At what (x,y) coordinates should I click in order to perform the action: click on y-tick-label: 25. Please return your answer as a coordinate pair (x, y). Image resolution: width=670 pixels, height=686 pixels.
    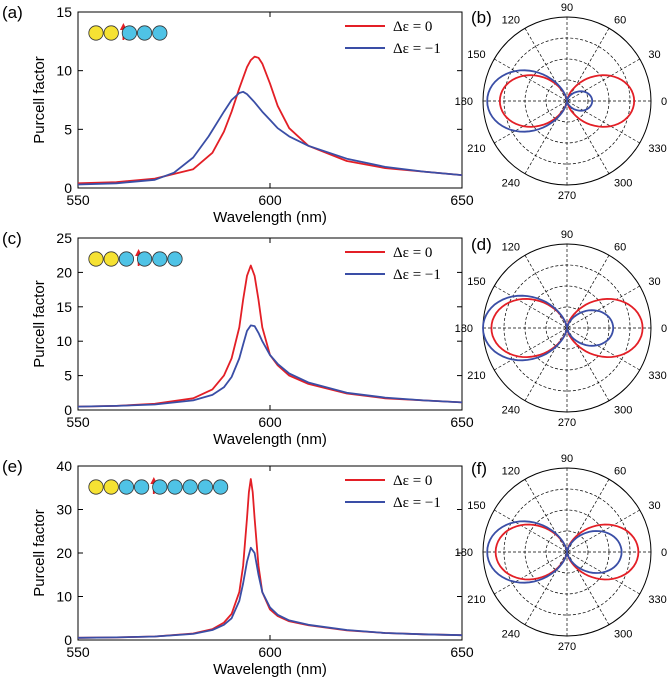
    Looking at the image, I should click on (64, 238).